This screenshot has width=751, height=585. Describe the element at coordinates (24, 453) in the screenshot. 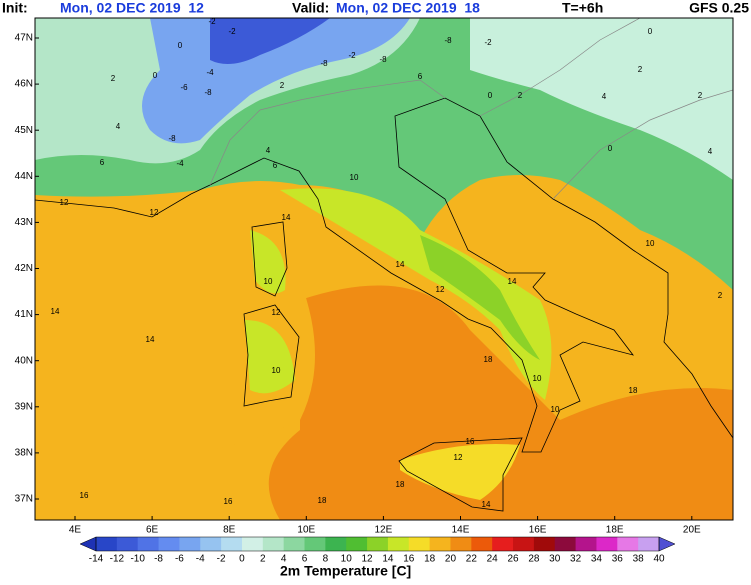

I see `lat-label: 38N` at that location.